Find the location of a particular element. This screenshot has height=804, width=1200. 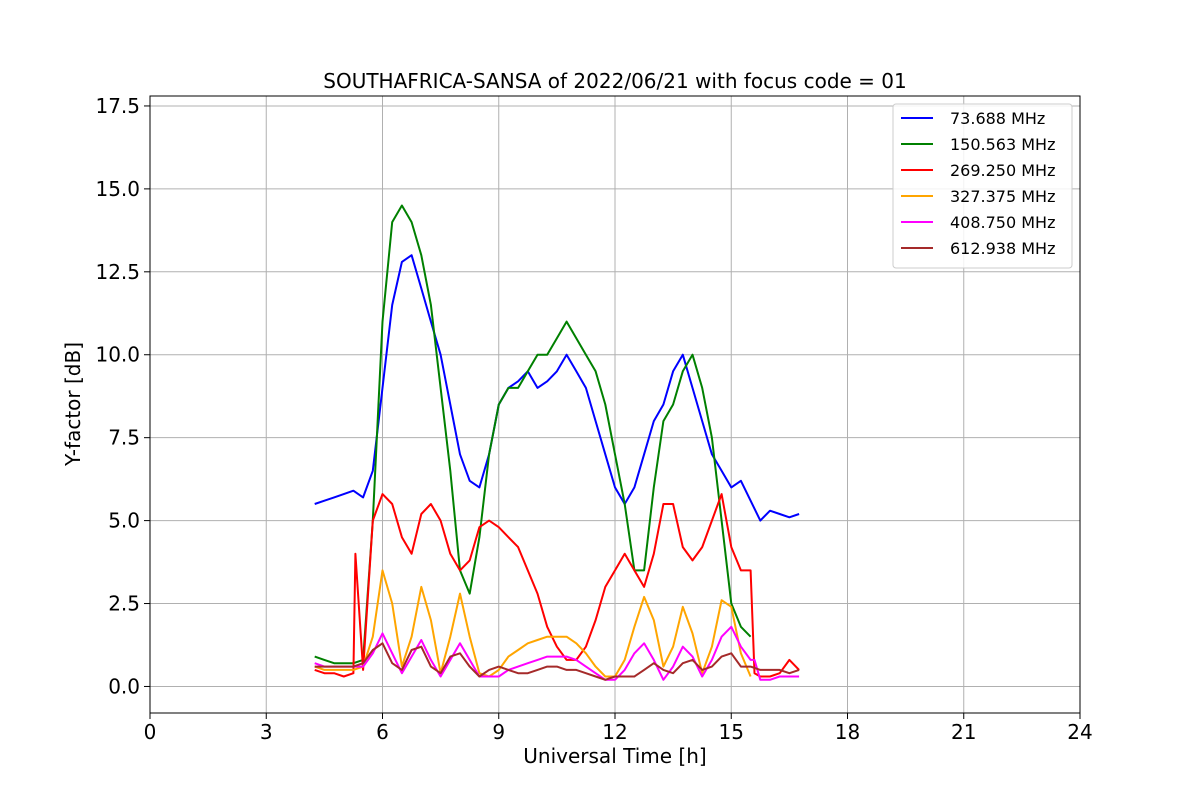

y-tick-label: 17.5 is located at coordinates (117, 106).